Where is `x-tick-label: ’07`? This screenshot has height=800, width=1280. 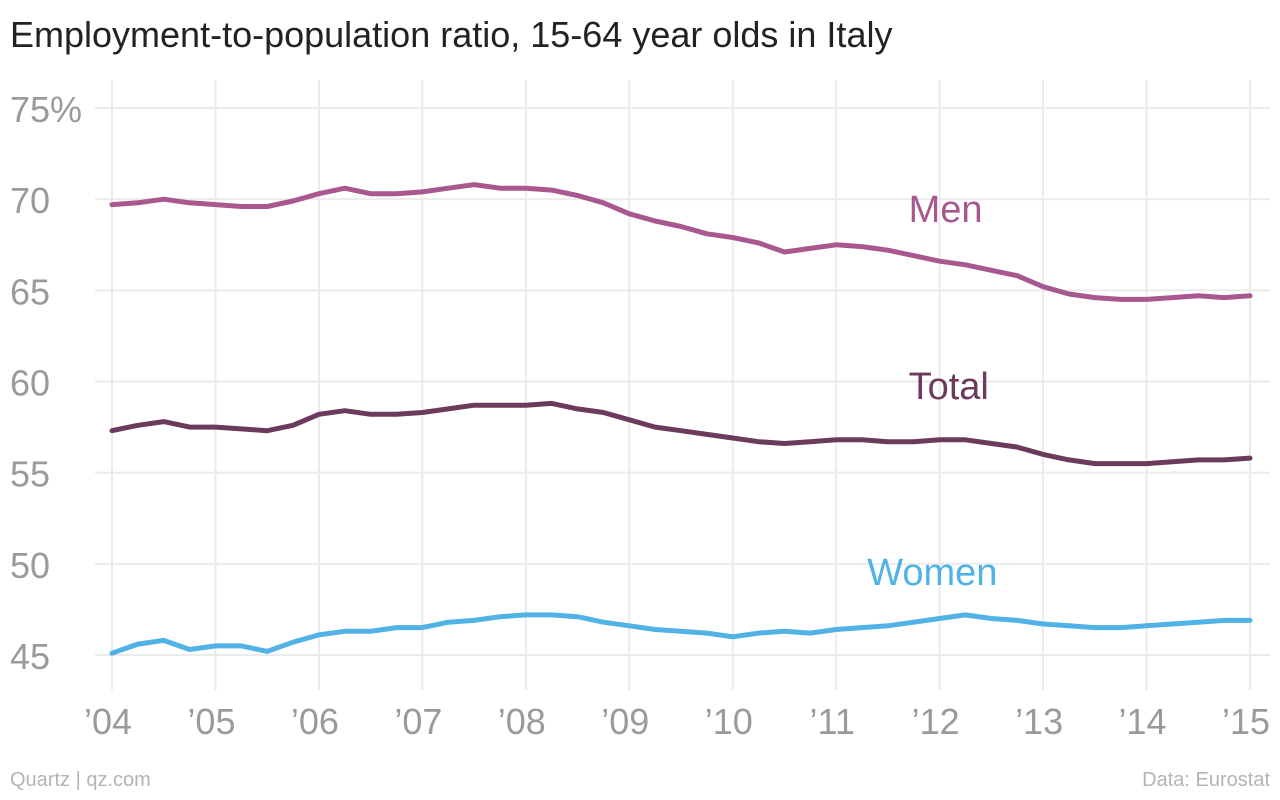
x-tick-label: ’07 is located at coordinates (418, 721).